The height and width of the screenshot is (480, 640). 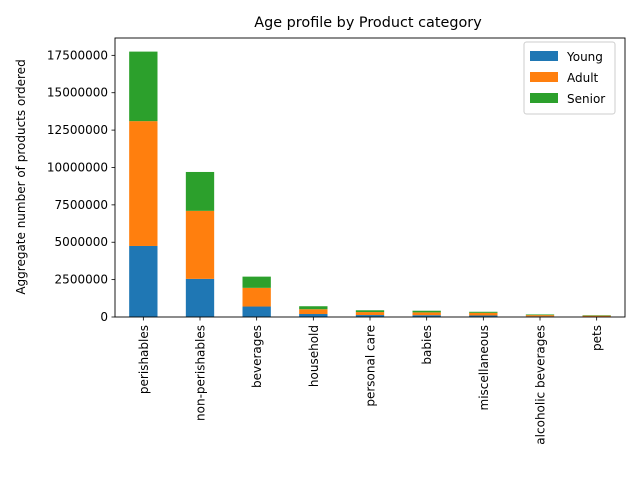 What do you see at coordinates (257, 356) in the screenshot?
I see `x-tick-label: beverages` at bounding box center [257, 356].